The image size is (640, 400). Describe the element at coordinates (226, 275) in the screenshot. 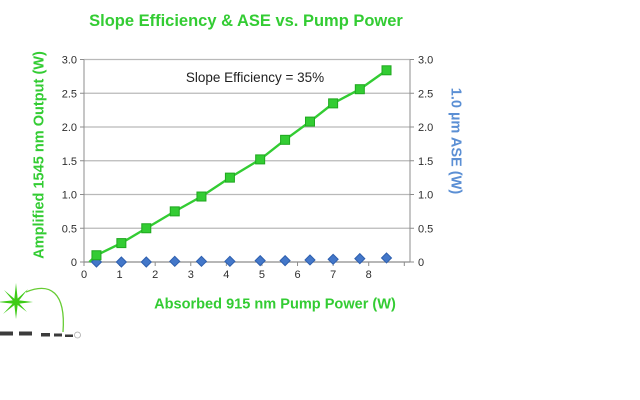

I see `x-tick-label: 4` at that location.